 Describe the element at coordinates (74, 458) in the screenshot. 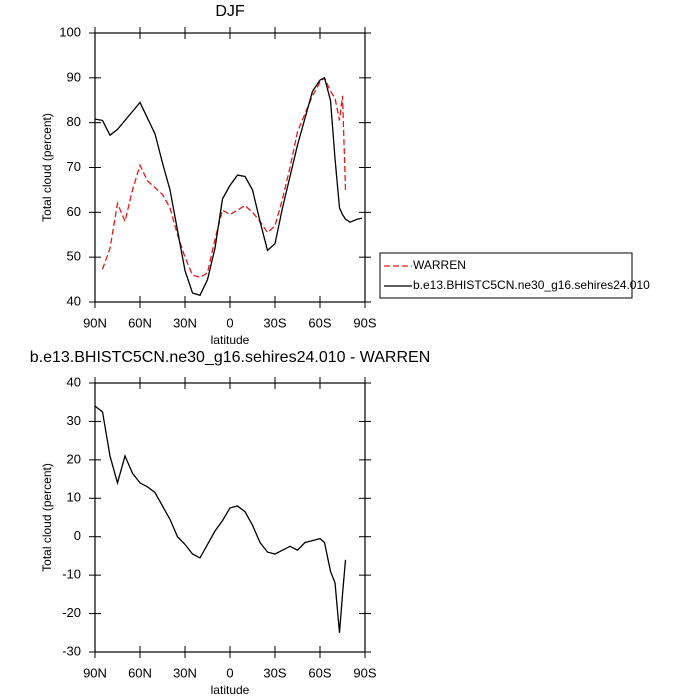

I see `y-tick-label: 20` at that location.